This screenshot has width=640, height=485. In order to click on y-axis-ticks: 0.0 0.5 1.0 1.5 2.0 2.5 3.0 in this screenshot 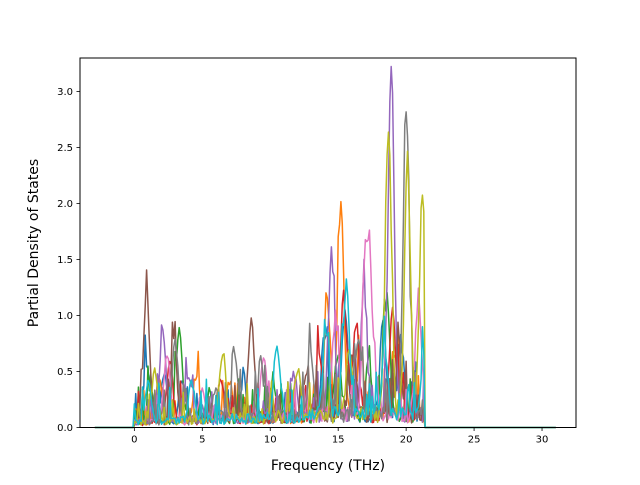, I will do `click(68, 260)`.